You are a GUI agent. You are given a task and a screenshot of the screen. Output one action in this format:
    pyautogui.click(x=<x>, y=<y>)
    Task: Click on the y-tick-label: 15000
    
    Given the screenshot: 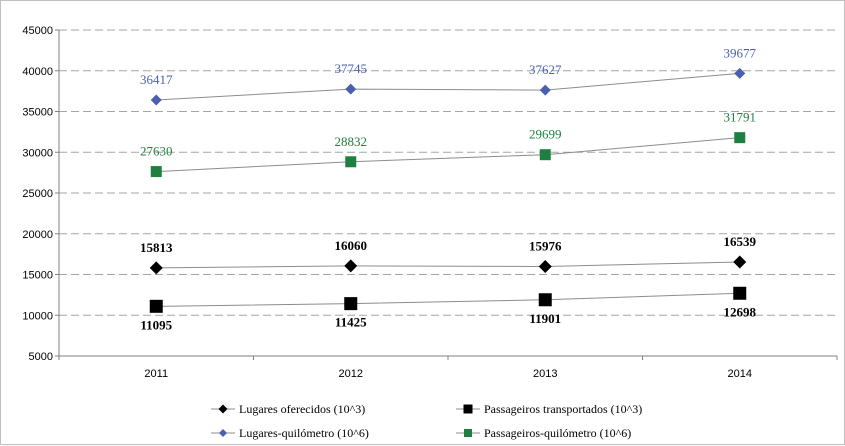 What is the action you would take?
    pyautogui.click(x=37, y=276)
    